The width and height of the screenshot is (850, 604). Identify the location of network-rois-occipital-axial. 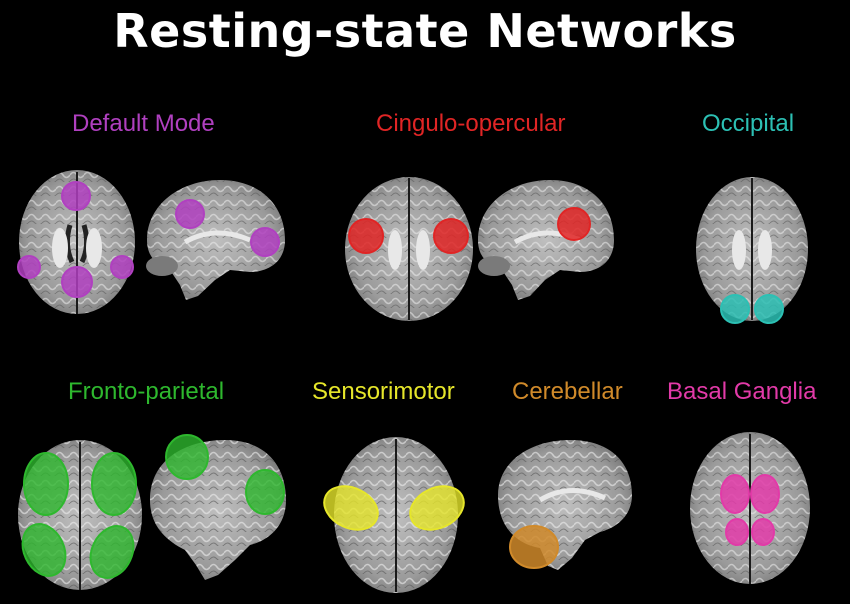
(752, 309).